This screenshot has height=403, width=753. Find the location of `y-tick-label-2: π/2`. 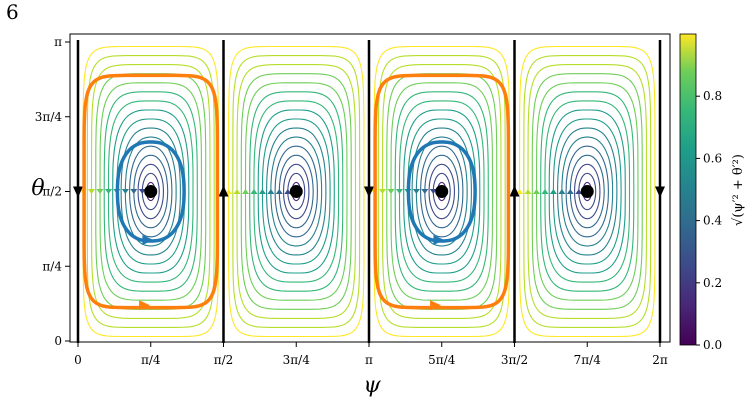

y-tick-label-2: π/2 is located at coordinates (52, 192).